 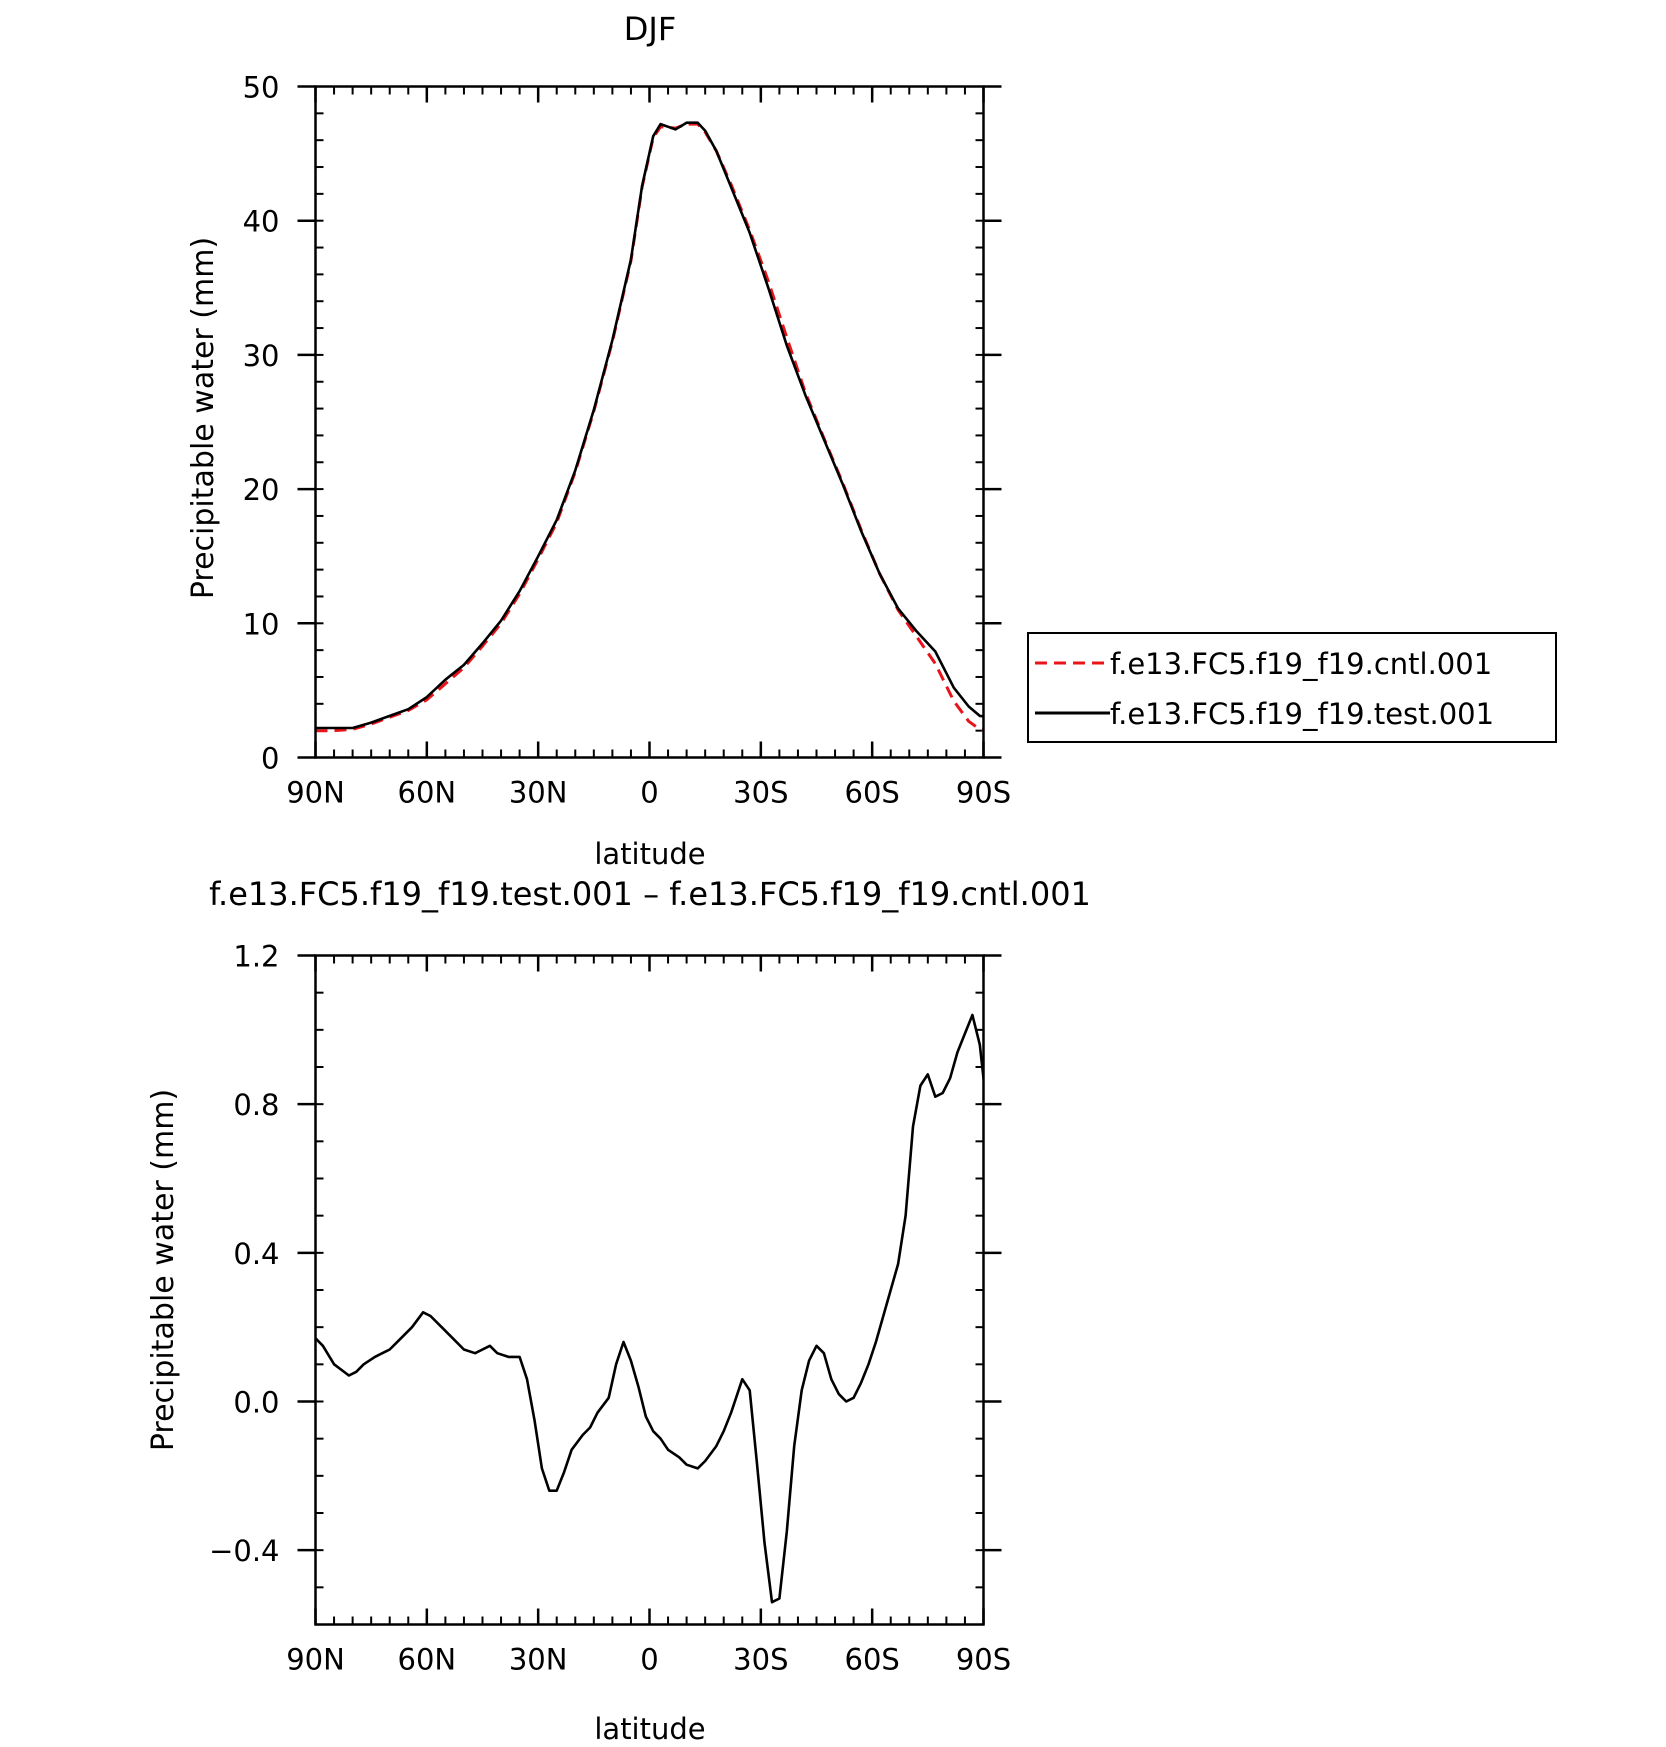 What do you see at coordinates (1302, 714) in the screenshot?
I see `legend-label-test: f.e13.FC5.f19_f19.test.001` at bounding box center [1302, 714].